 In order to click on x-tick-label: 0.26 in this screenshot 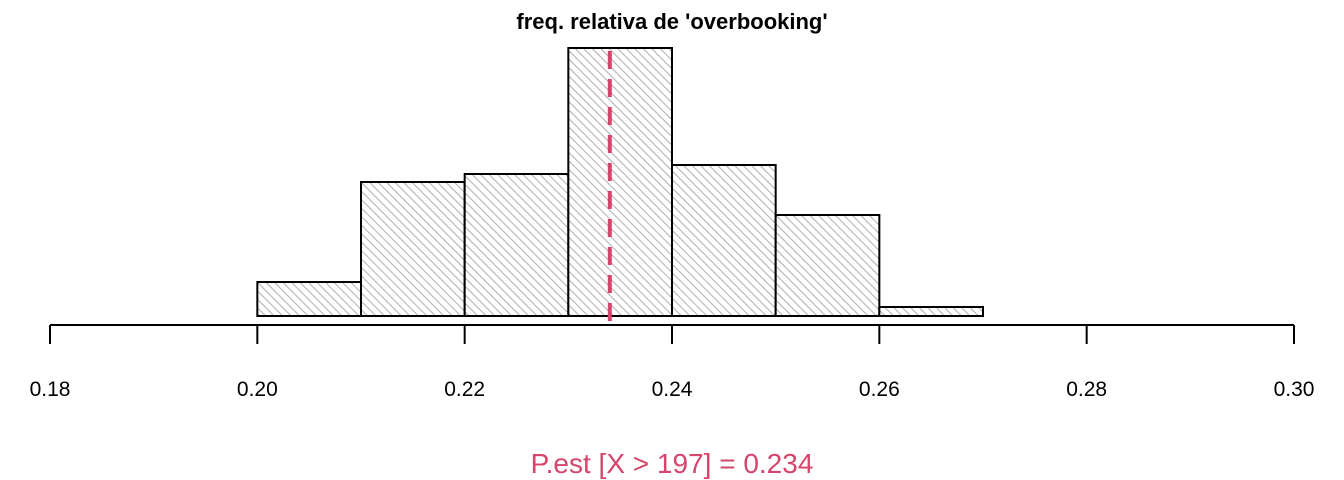, I will do `click(879, 389)`.